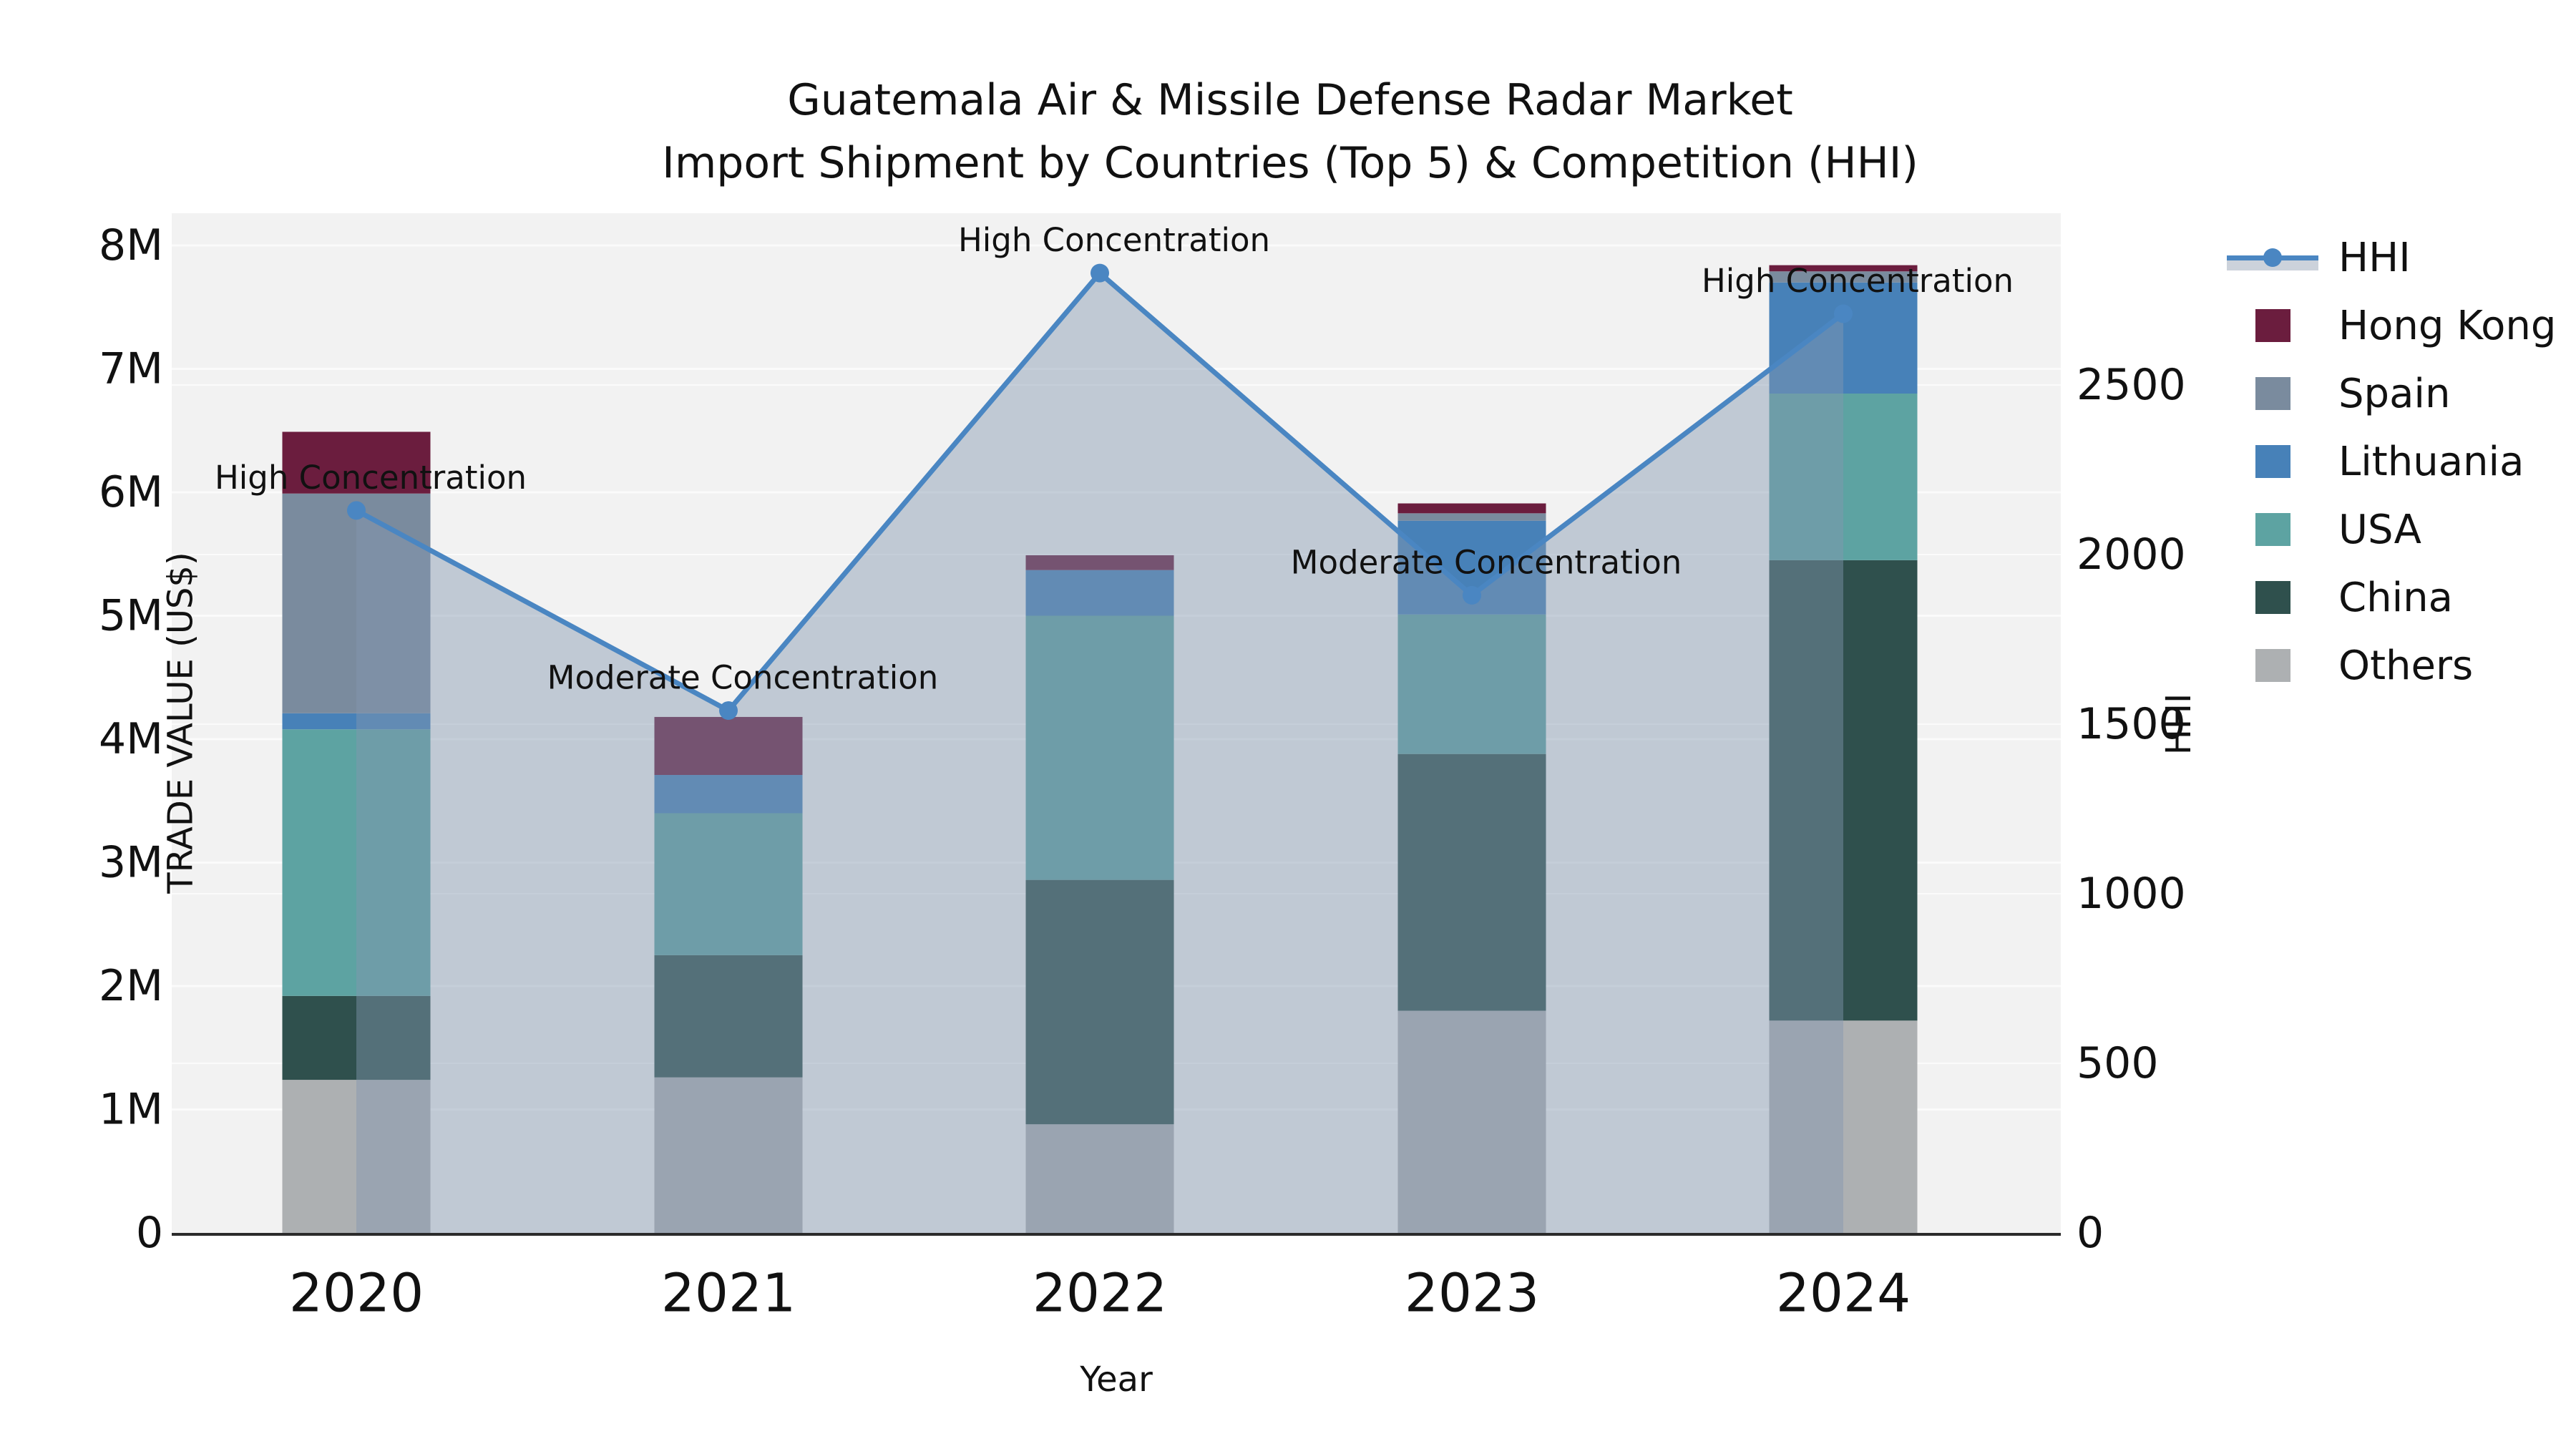  I want to click on y-left-tick-label: 3M, so click(131, 863).